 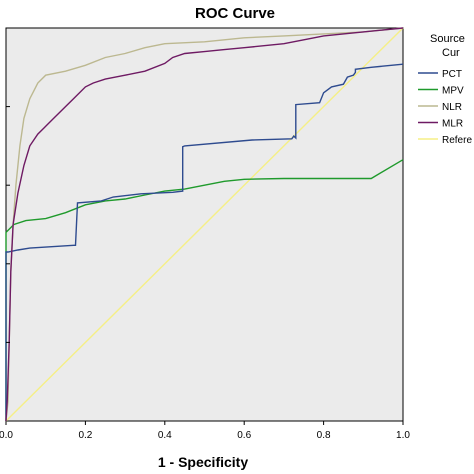 I want to click on legend-label-mpv: MPV, so click(x=453, y=91).